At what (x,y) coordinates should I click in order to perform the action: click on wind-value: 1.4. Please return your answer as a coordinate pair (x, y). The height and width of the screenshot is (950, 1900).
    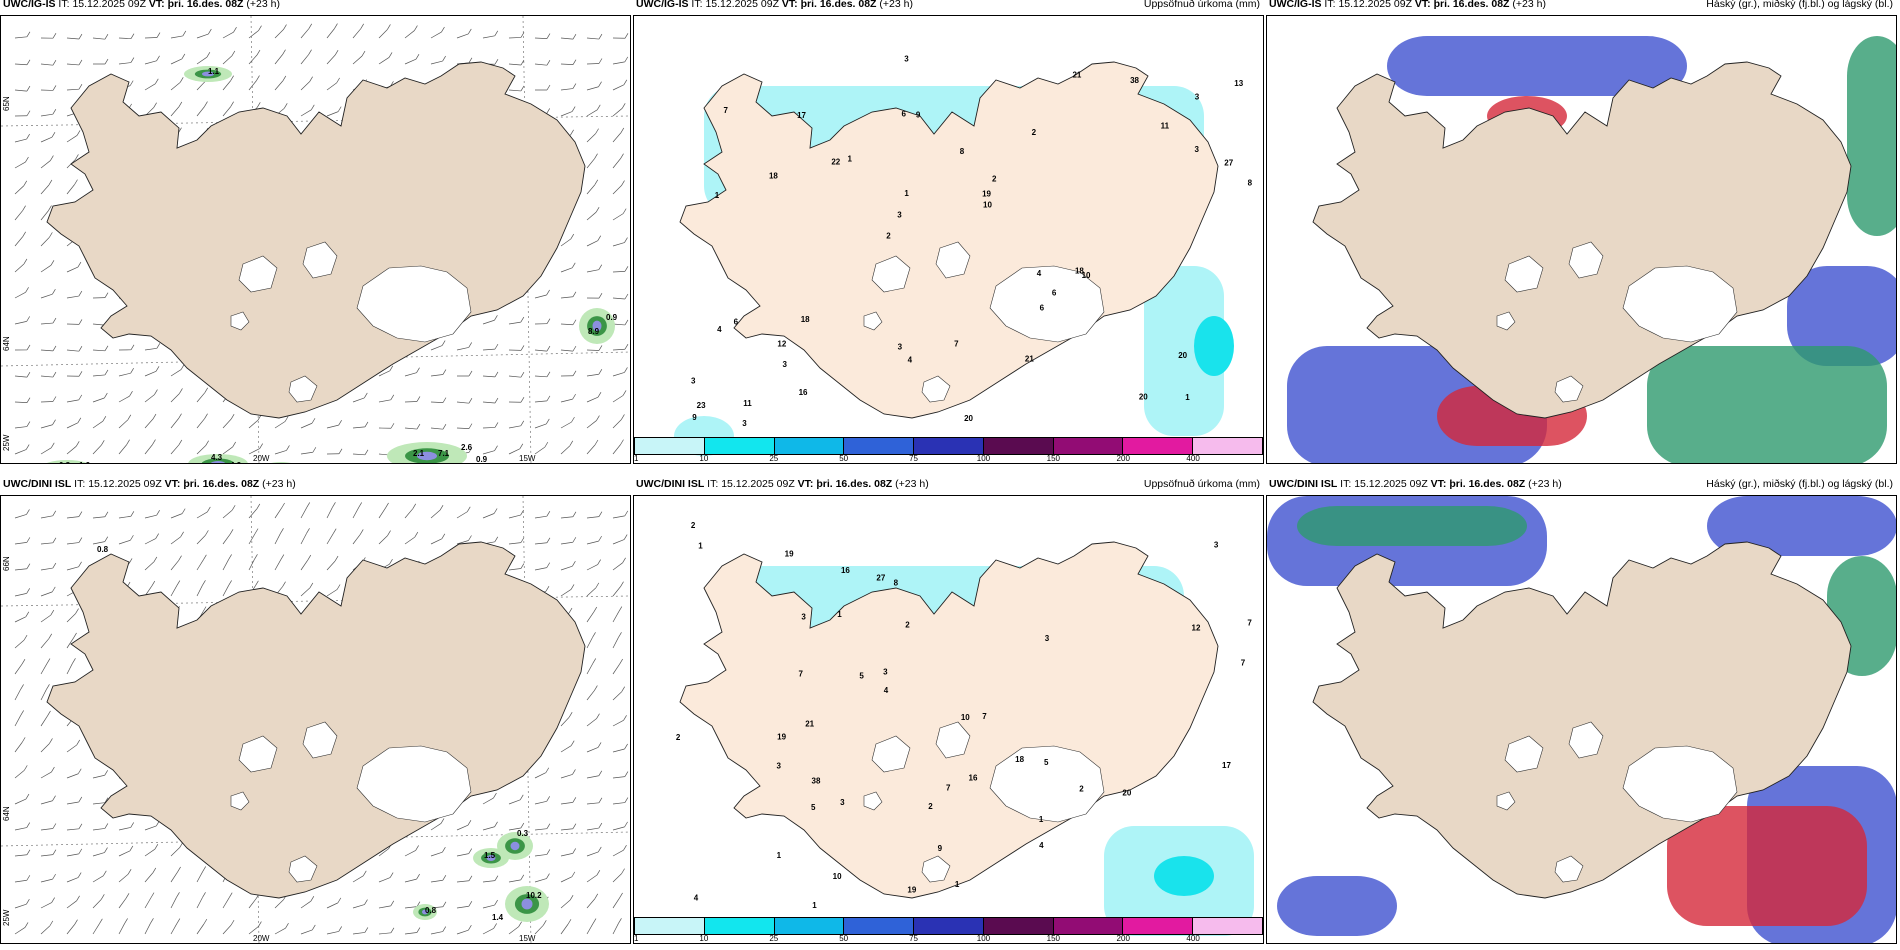
    Looking at the image, I should click on (498, 917).